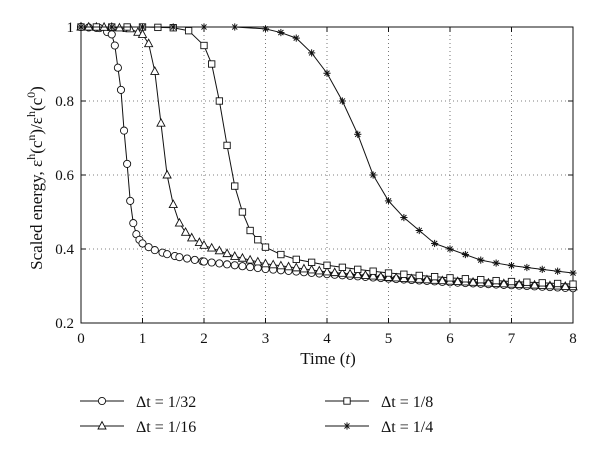  What do you see at coordinates (407, 427) in the screenshot?
I see `legend-label-dt-1-4: Δt = 1/4` at bounding box center [407, 427].